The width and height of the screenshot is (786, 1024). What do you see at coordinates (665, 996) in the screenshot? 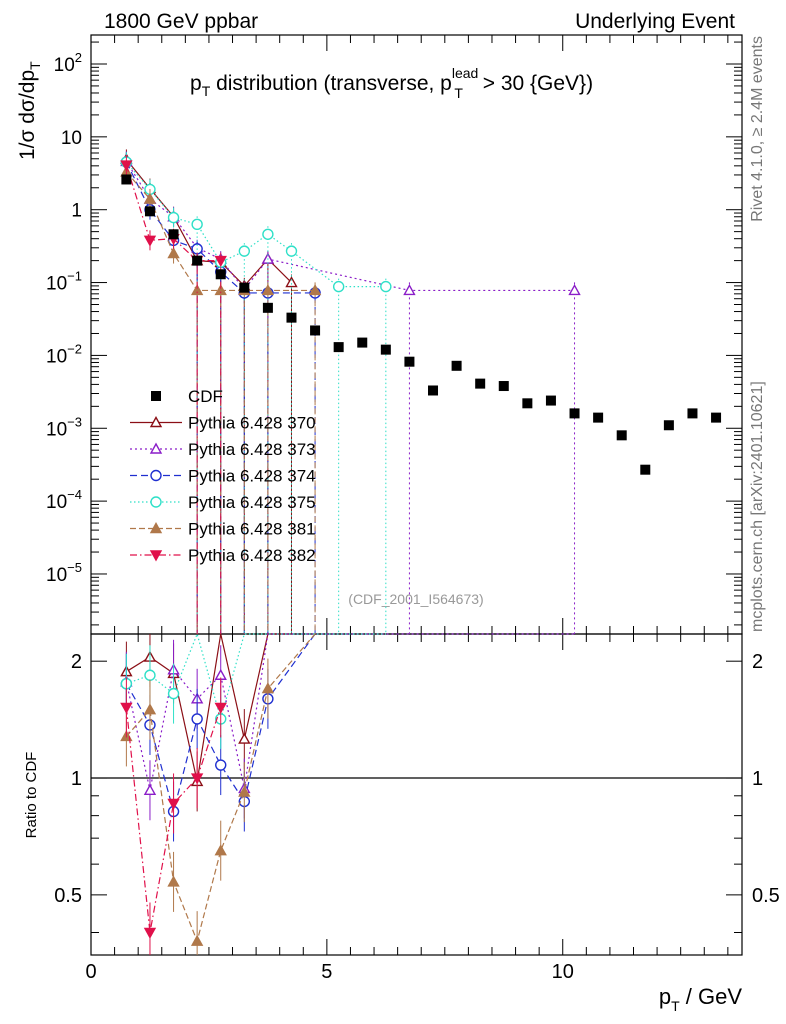
I see `x-axis-label-part: p` at bounding box center [665, 996].